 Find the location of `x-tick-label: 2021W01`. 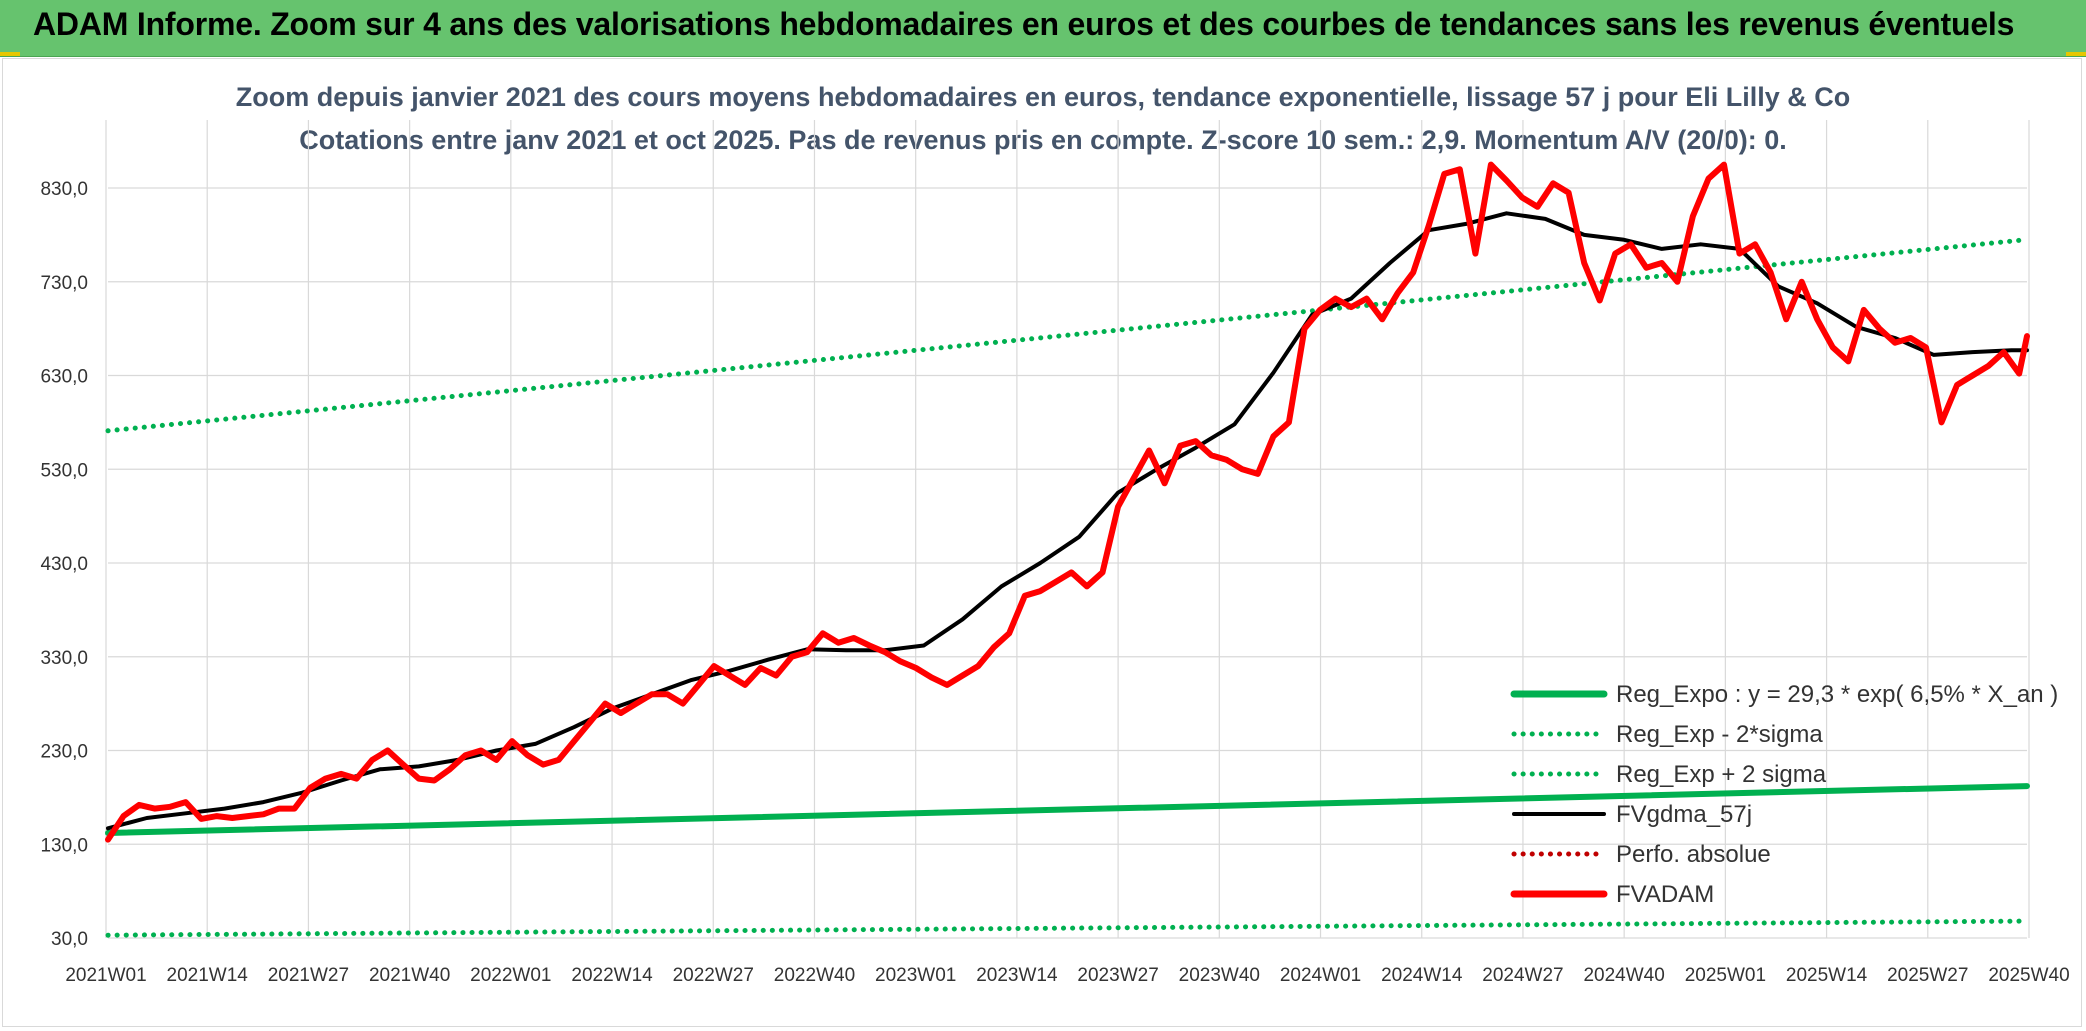

x-tick-label: 2021W01 is located at coordinates (105, 975).